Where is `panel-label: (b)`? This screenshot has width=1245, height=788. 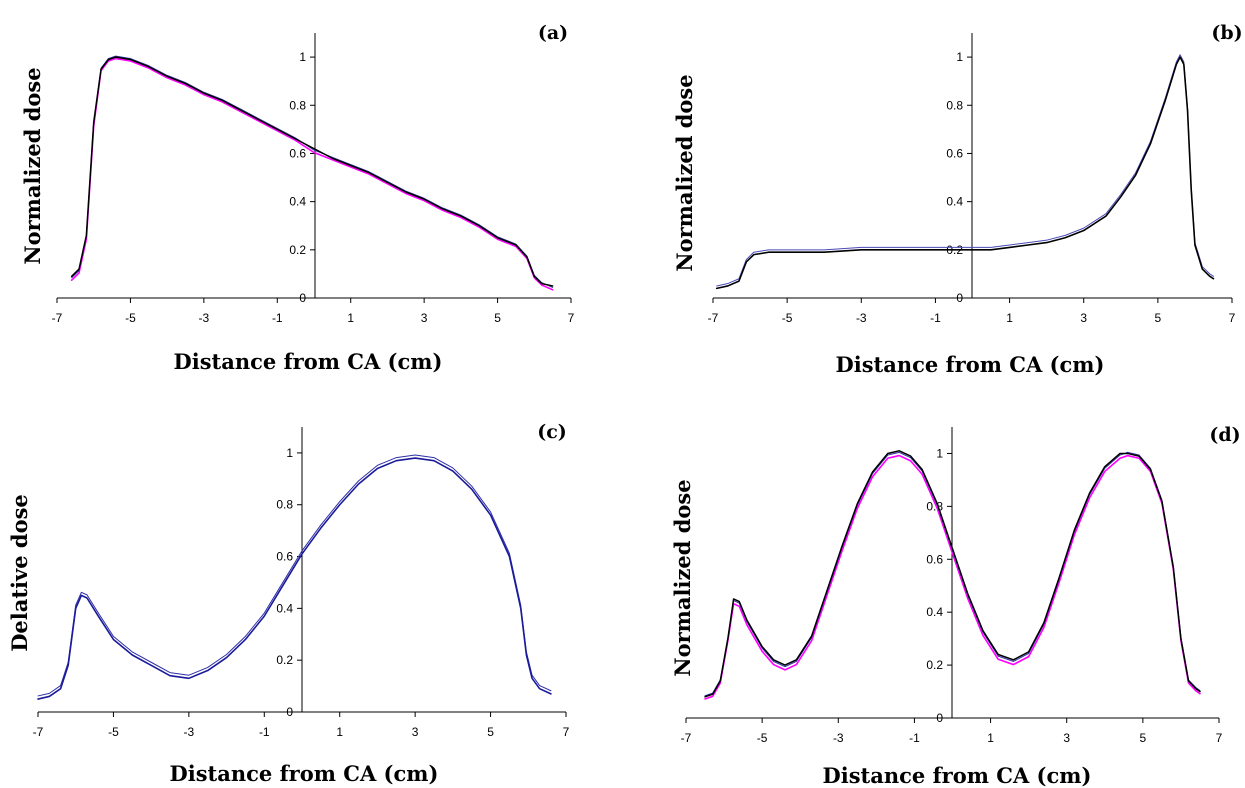 panel-label: (b) is located at coordinates (1226, 33).